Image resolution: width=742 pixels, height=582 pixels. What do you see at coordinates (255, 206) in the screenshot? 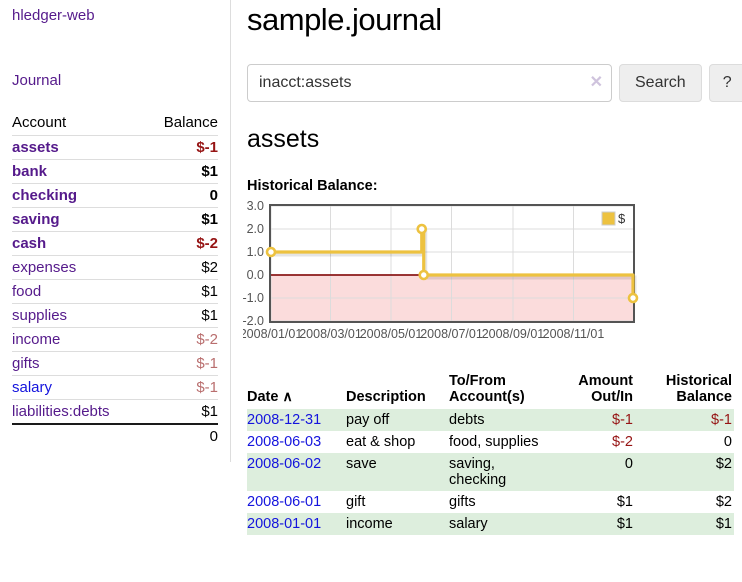
I see `svg-text: 3.0` at bounding box center [255, 206].